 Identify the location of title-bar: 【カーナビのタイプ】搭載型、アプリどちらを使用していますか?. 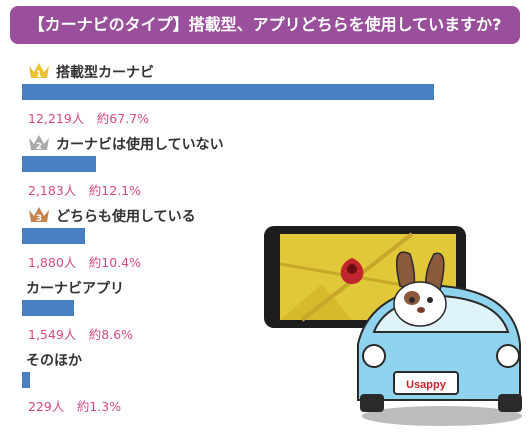
(265, 25).